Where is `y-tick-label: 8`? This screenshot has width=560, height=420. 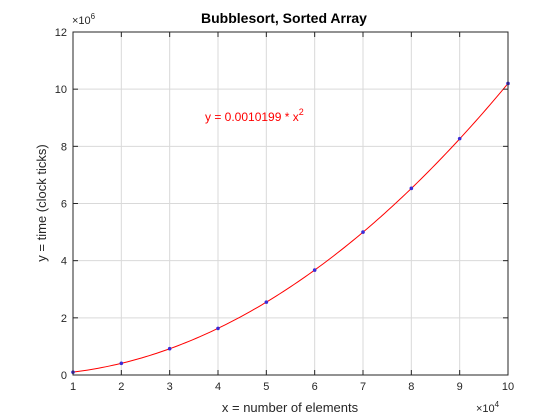
y-tick-label: 8 is located at coordinates (64, 147).